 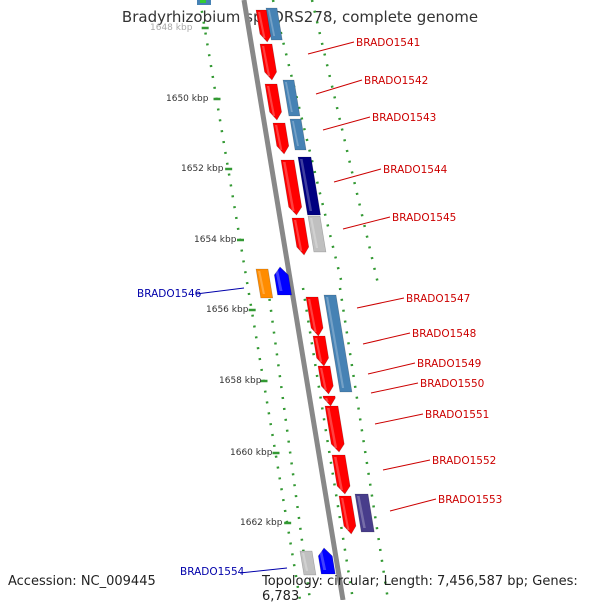 What do you see at coordinates (289, 97) in the screenshot?
I see `gene-outer-2-shade` at bounding box center [289, 97].